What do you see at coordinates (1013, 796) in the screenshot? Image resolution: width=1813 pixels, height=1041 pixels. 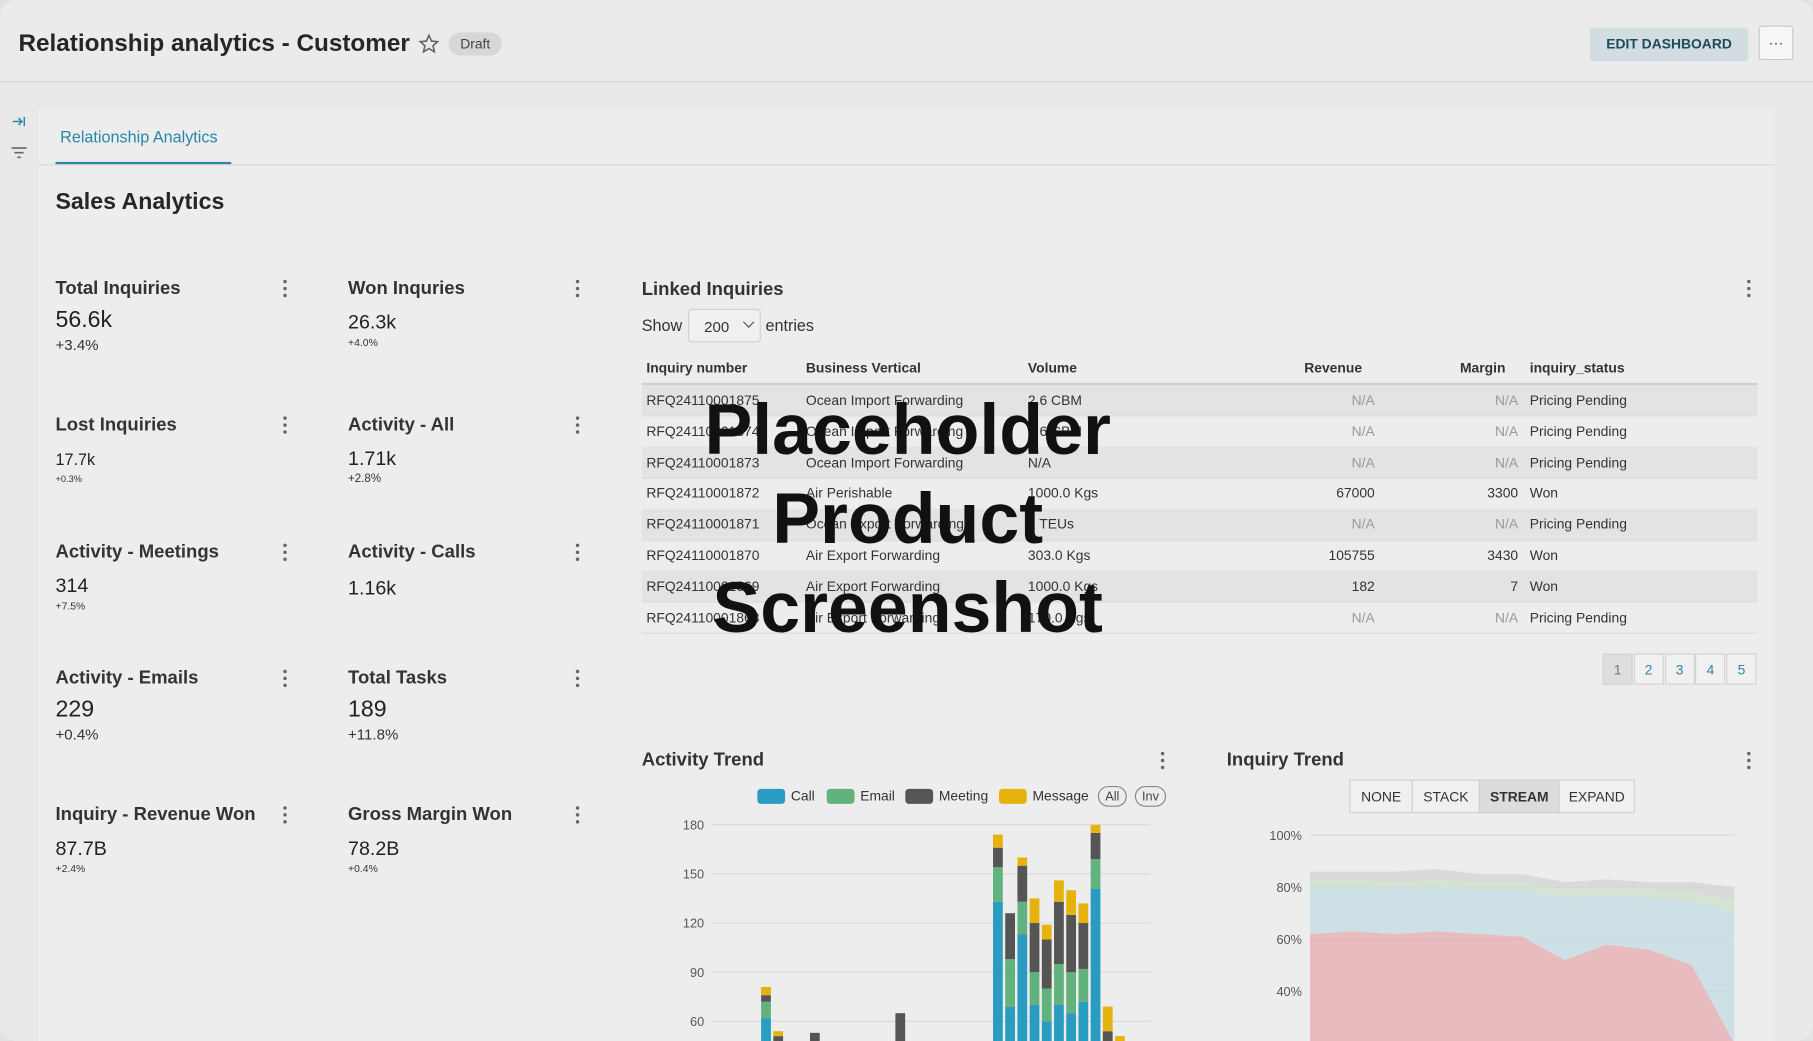 I see `legend-swatch` at bounding box center [1013, 796].